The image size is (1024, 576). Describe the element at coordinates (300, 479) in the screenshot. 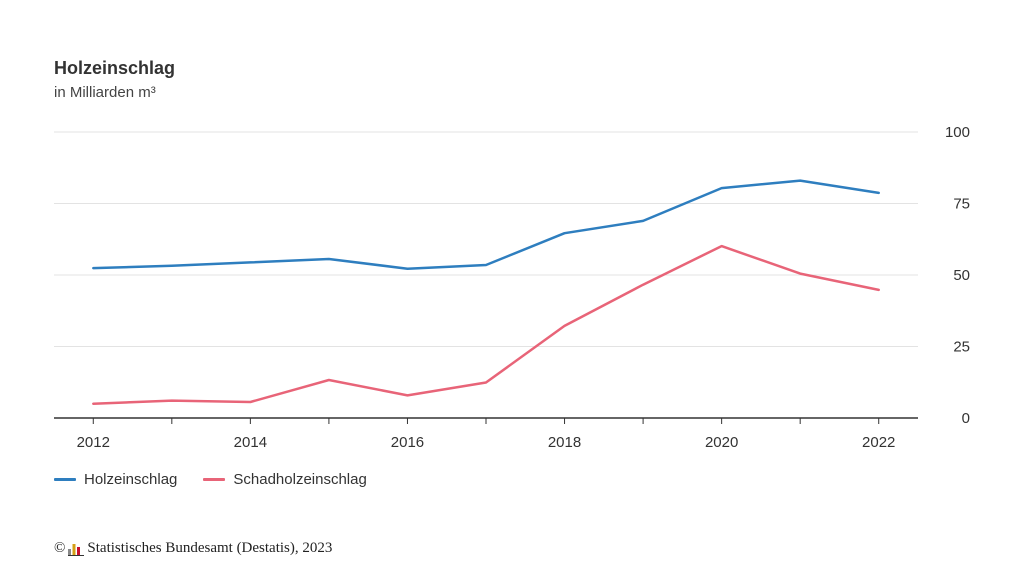

I see `legend-label-schadholzeinschlag: Schadholzeinschlag` at that location.